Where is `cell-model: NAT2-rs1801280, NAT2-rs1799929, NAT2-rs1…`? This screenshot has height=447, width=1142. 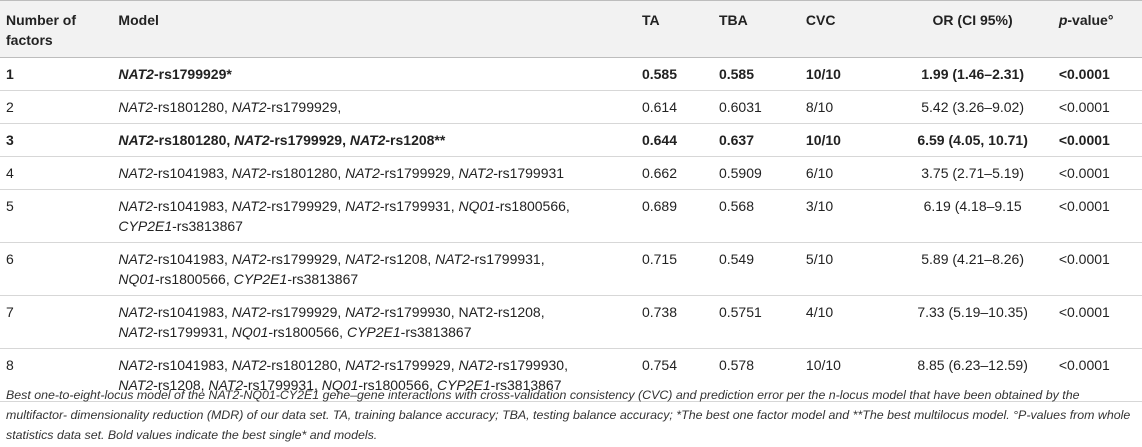
cell-model: NAT2-rs1801280, NAT2-rs1799929, NAT2-rs1… is located at coordinates (374, 140).